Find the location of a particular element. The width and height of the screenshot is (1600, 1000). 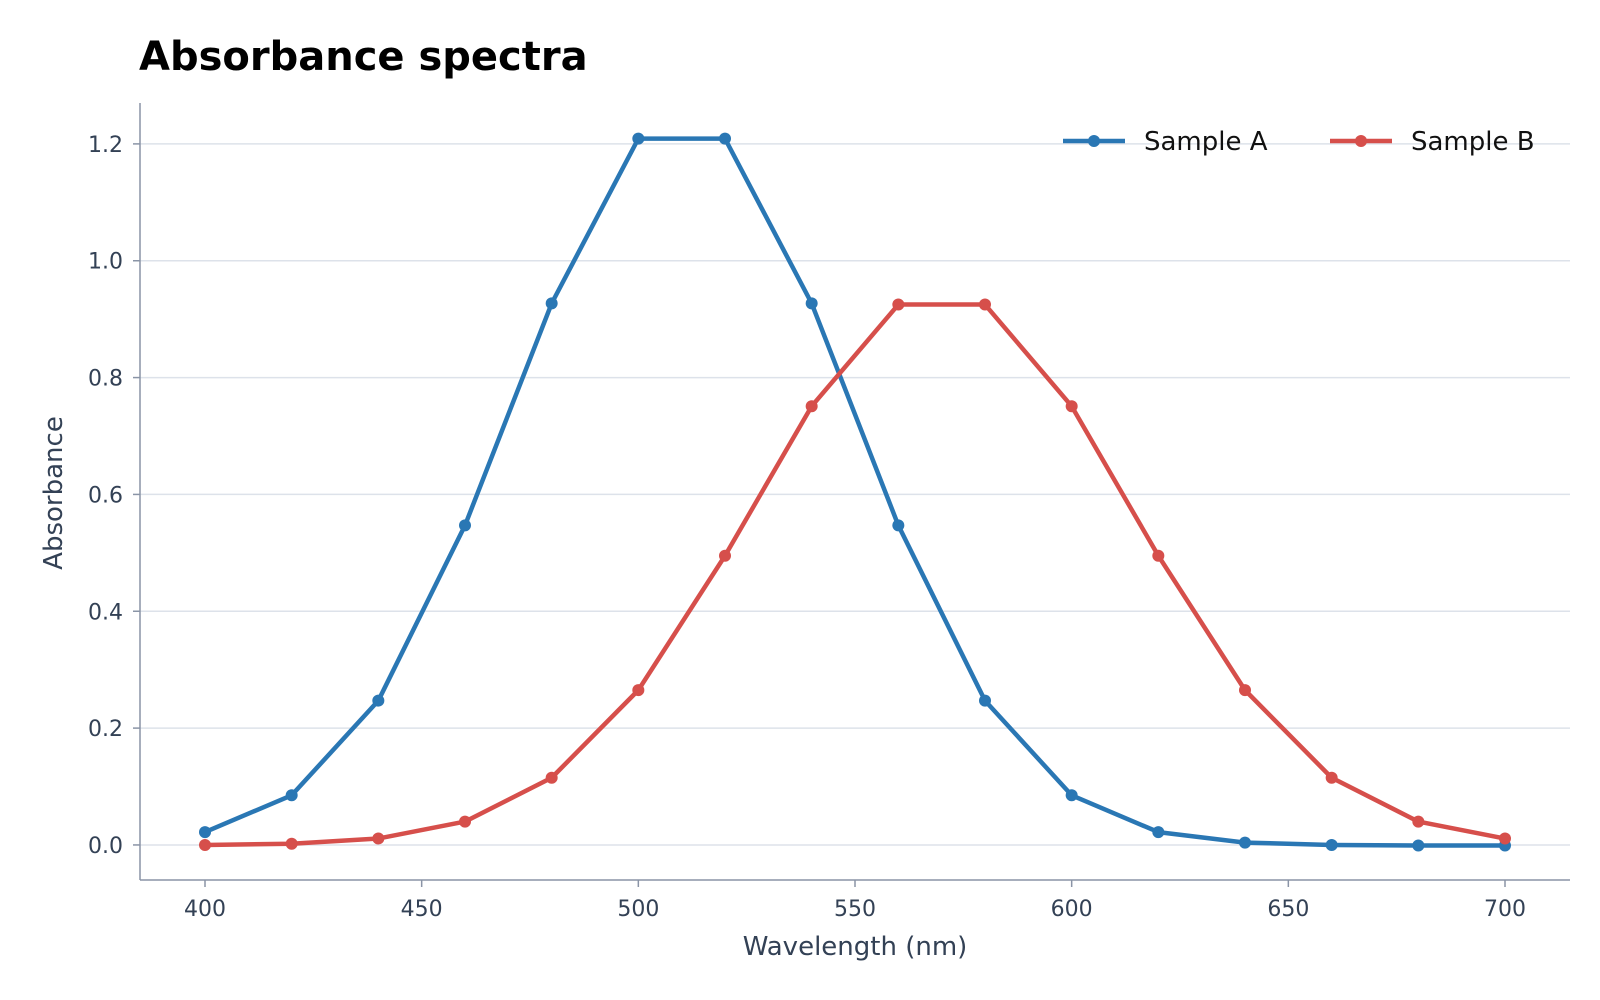

x-tick-label: 700 is located at coordinates (1505, 909).